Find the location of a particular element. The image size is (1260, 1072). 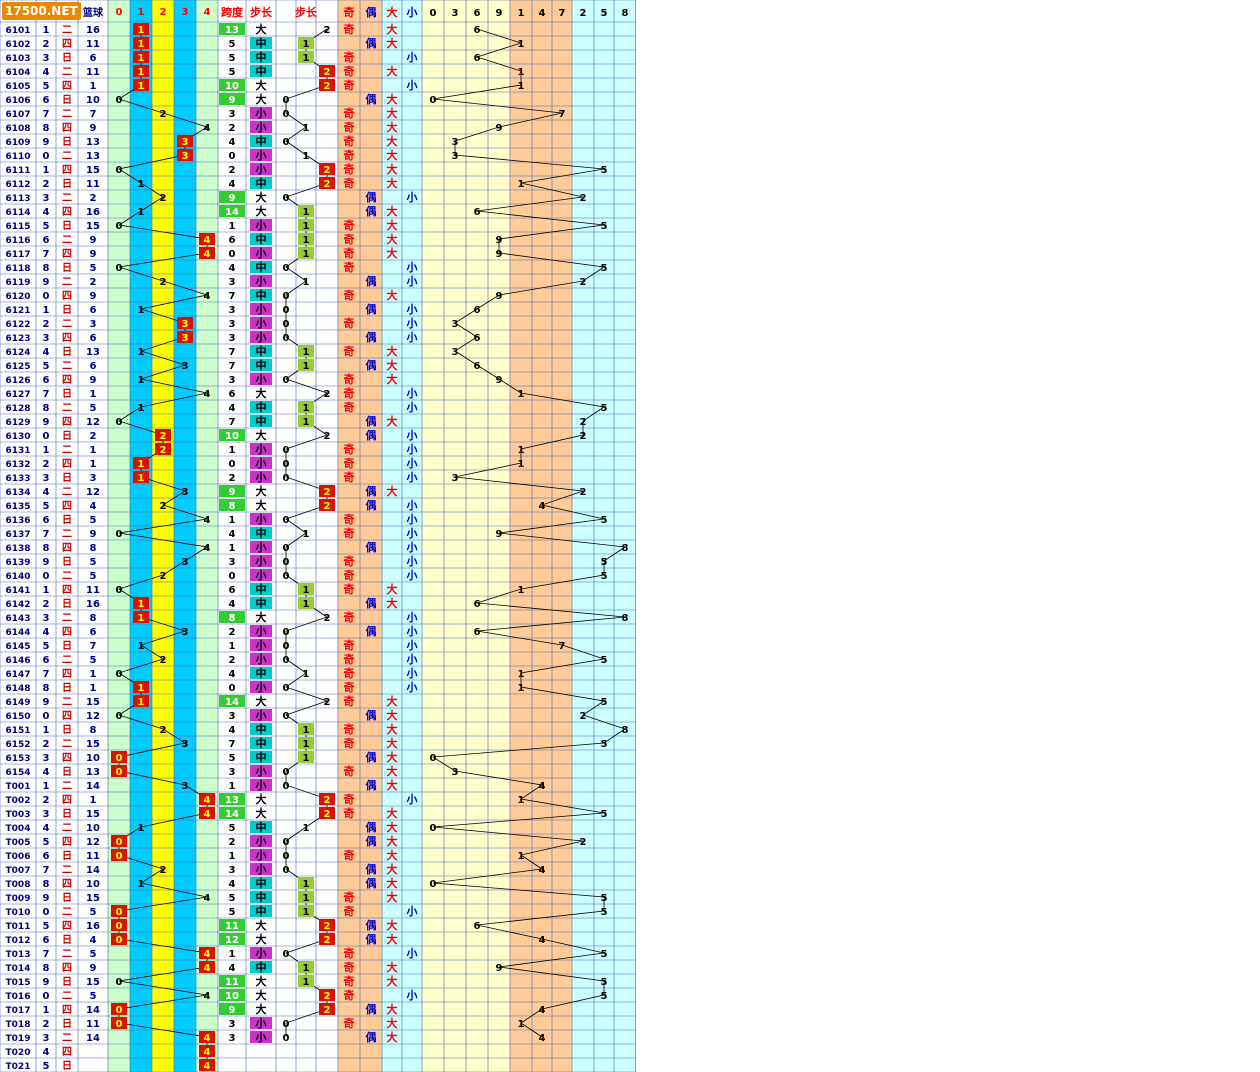

digit-value: 1 is located at coordinates (521, 1024).